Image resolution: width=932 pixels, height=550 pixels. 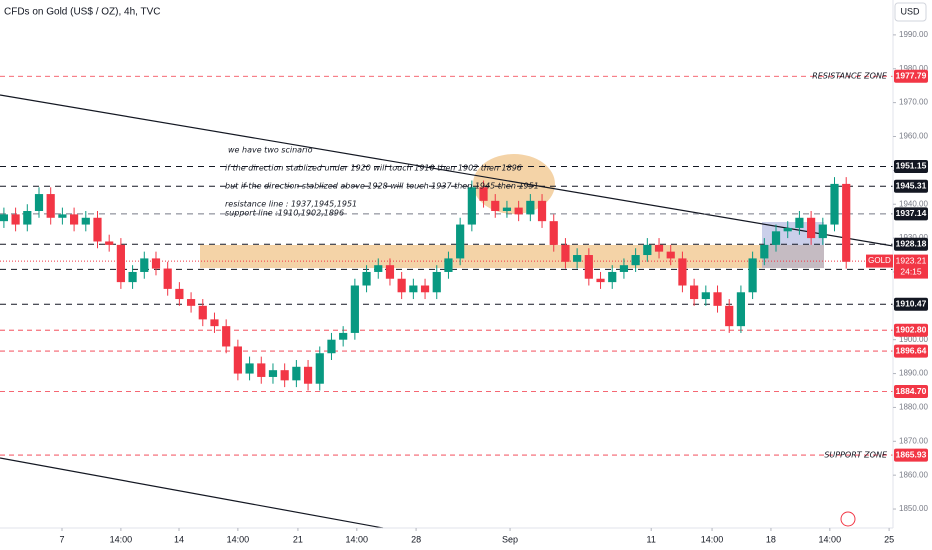 I want to click on trend-line, so click(x=192, y=493).